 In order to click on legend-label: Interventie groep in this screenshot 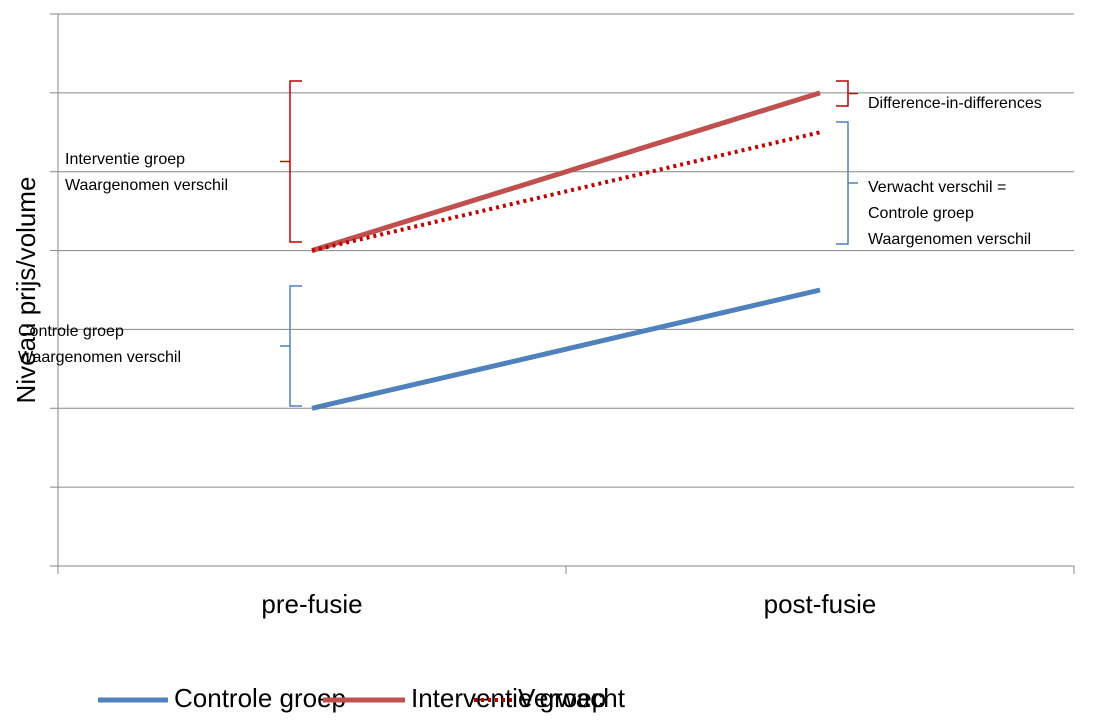, I will do `click(508, 698)`.